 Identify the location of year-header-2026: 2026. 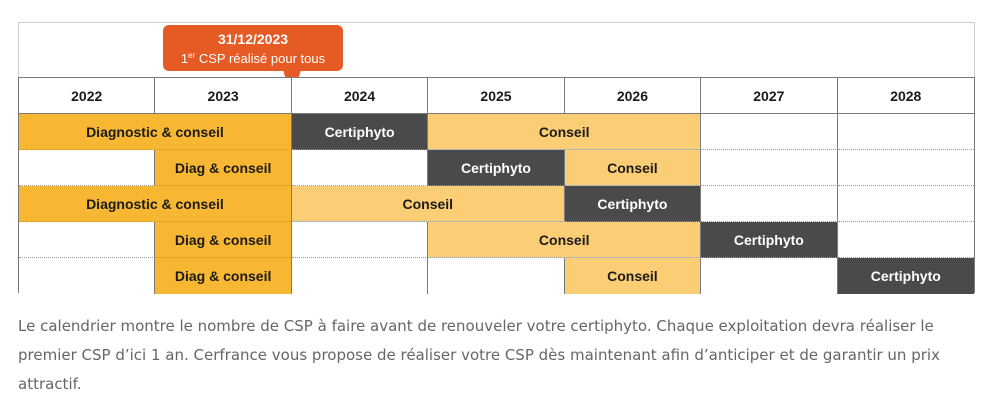
(633, 96).